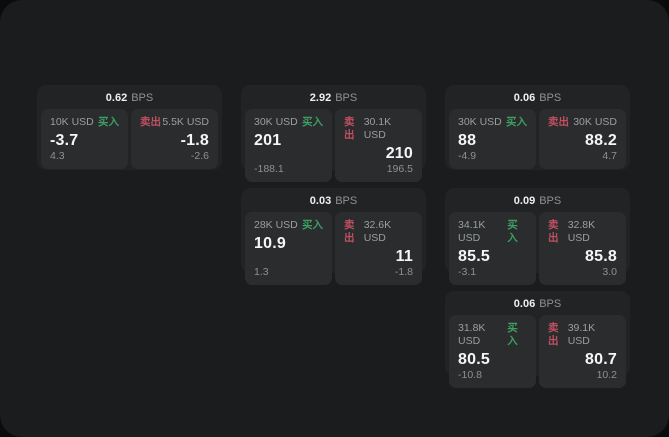 The height and width of the screenshot is (437, 669). What do you see at coordinates (582, 139) in the screenshot?
I see `sell-panel: 卖出 30K USD 88.2 4.7` at bounding box center [582, 139].